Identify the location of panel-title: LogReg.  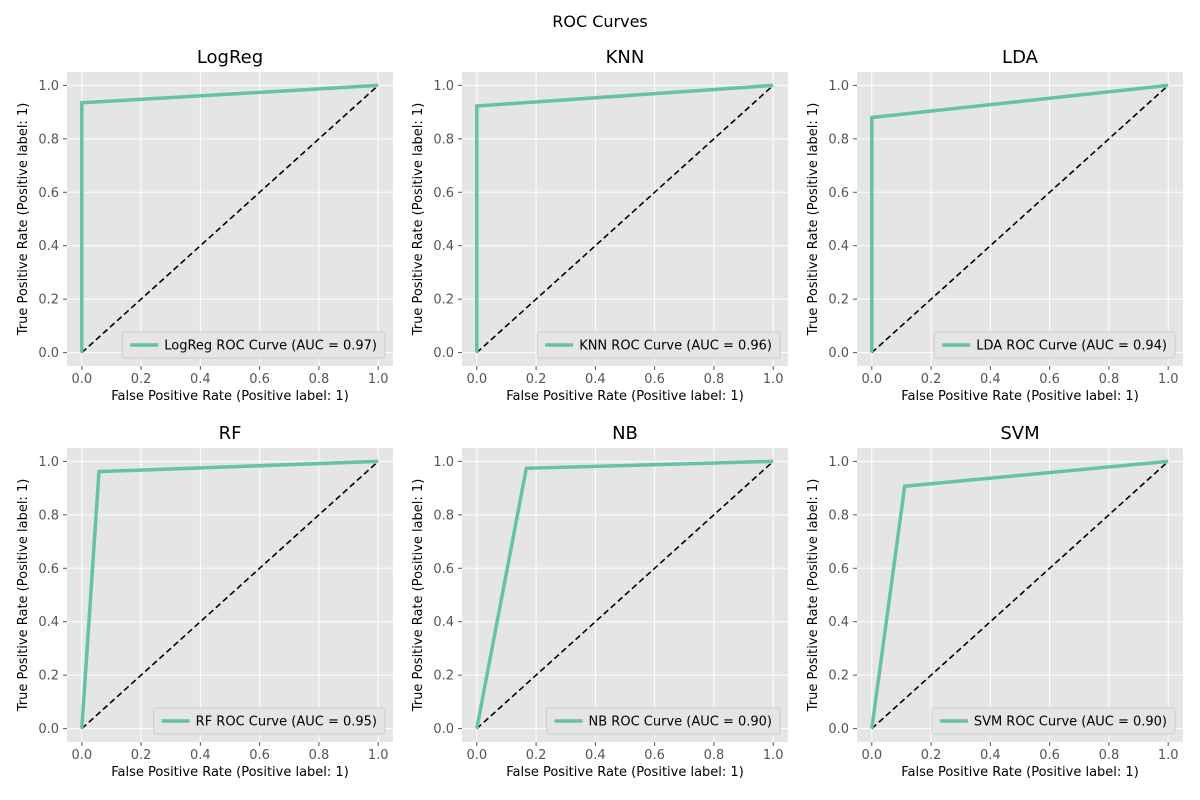
(230, 57).